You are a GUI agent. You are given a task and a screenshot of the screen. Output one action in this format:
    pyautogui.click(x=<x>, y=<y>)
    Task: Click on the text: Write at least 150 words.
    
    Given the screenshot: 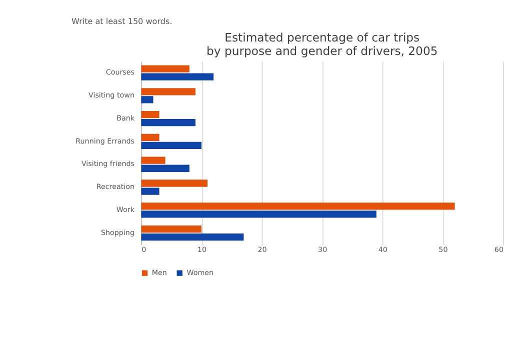 What is the action you would take?
    pyautogui.click(x=121, y=21)
    